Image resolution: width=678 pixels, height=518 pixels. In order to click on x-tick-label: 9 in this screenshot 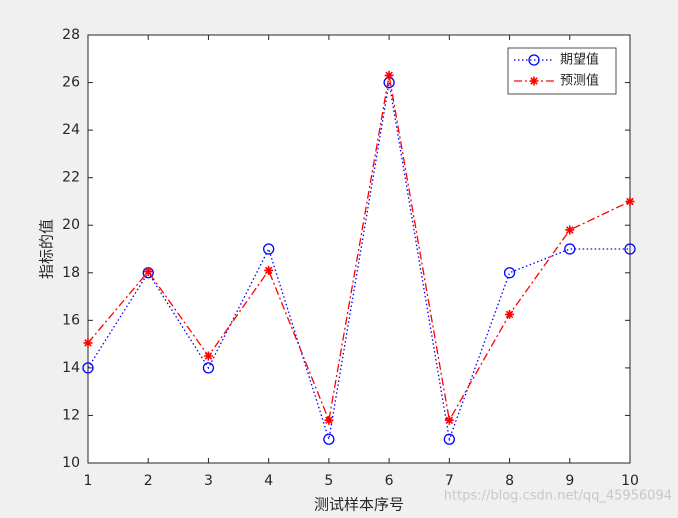, I will do `click(569, 481)`.